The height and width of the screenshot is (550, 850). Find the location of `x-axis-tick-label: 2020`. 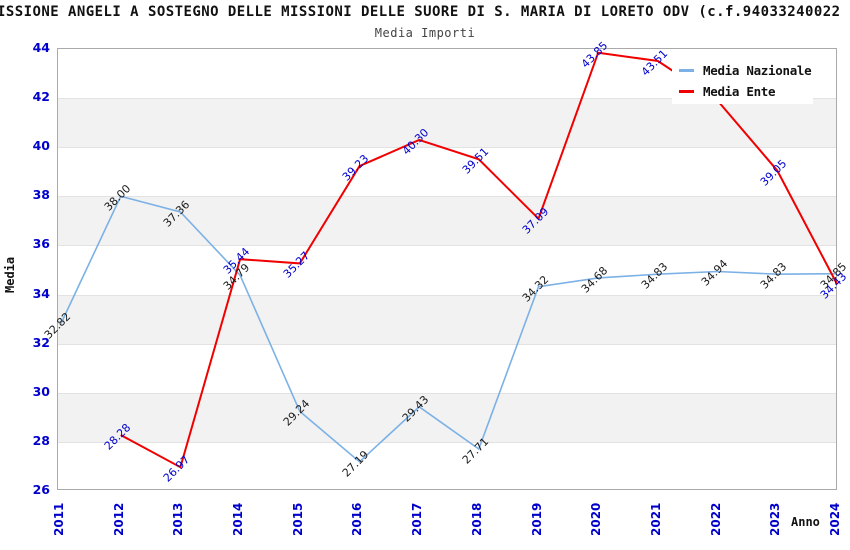

x-axis-tick-label: 2020 is located at coordinates (596, 519).